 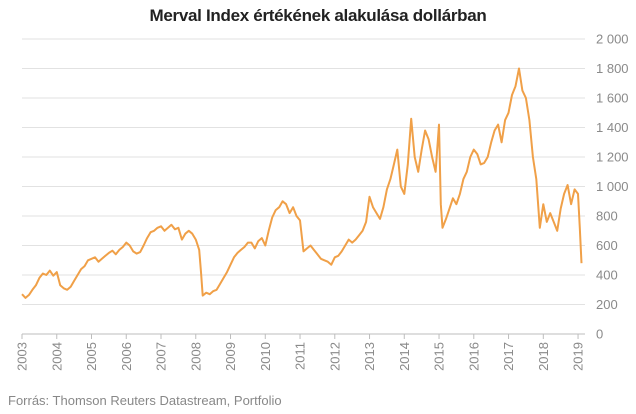 I want to click on x-tick-label: 2010, so click(x=265, y=356).